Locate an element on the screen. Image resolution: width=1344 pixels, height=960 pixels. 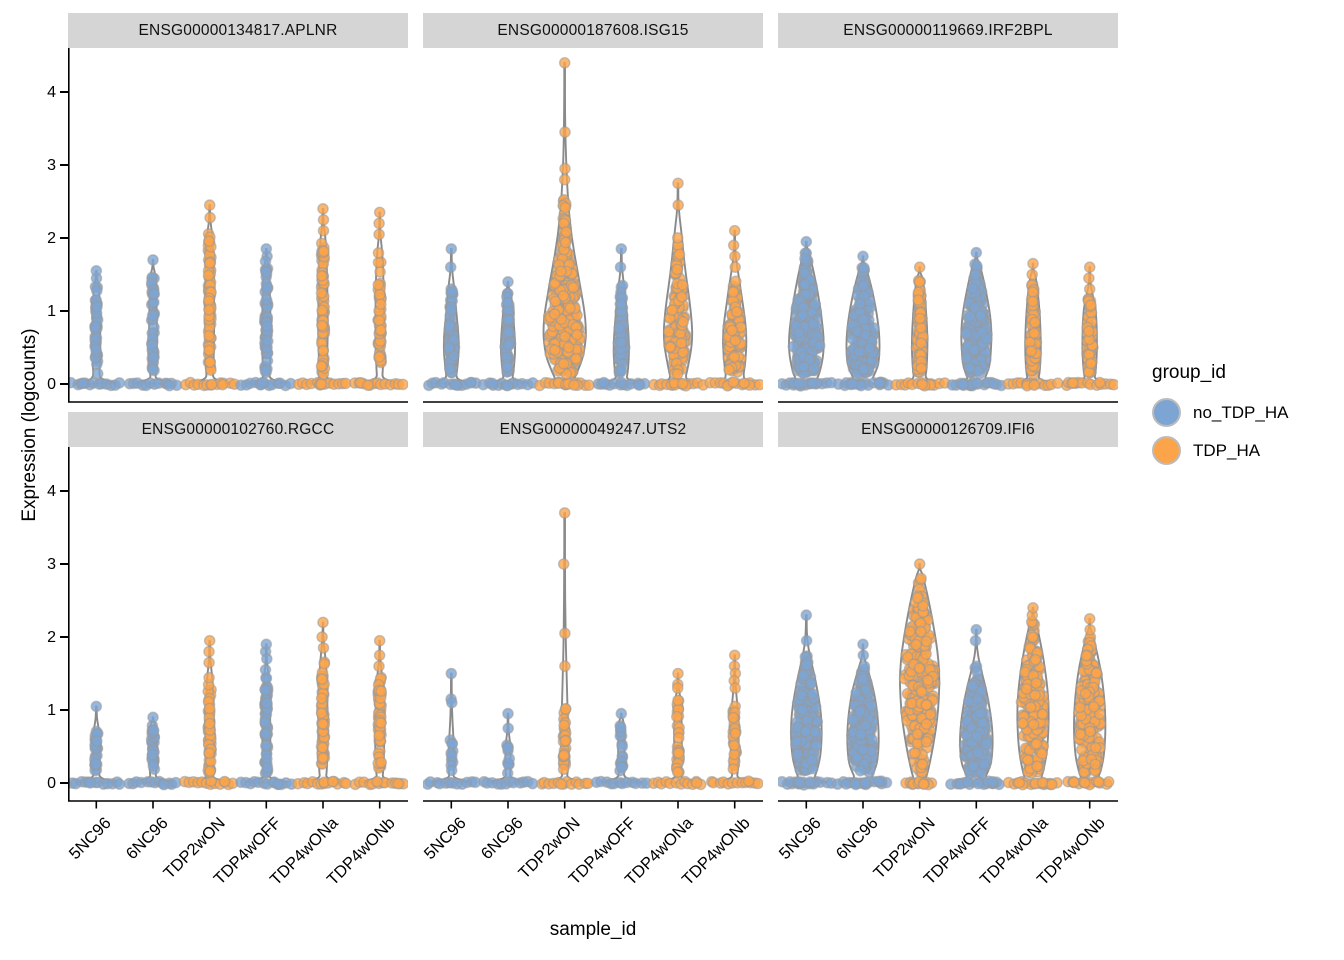
facet-ENSG00000049247.UTS2: ENSG00000049247.UTS2 is located at coordinates (593, 611).